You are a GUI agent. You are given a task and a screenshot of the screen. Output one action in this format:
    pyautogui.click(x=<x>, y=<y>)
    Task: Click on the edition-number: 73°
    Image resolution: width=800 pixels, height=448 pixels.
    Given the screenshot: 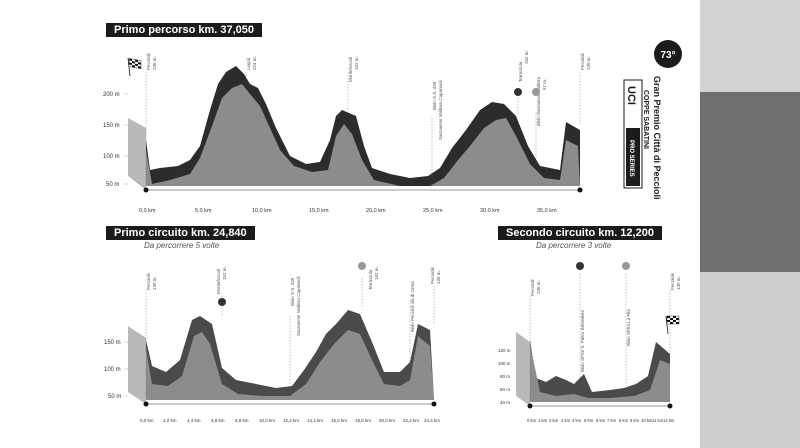 What is the action you would take?
    pyautogui.click(x=667, y=55)
    